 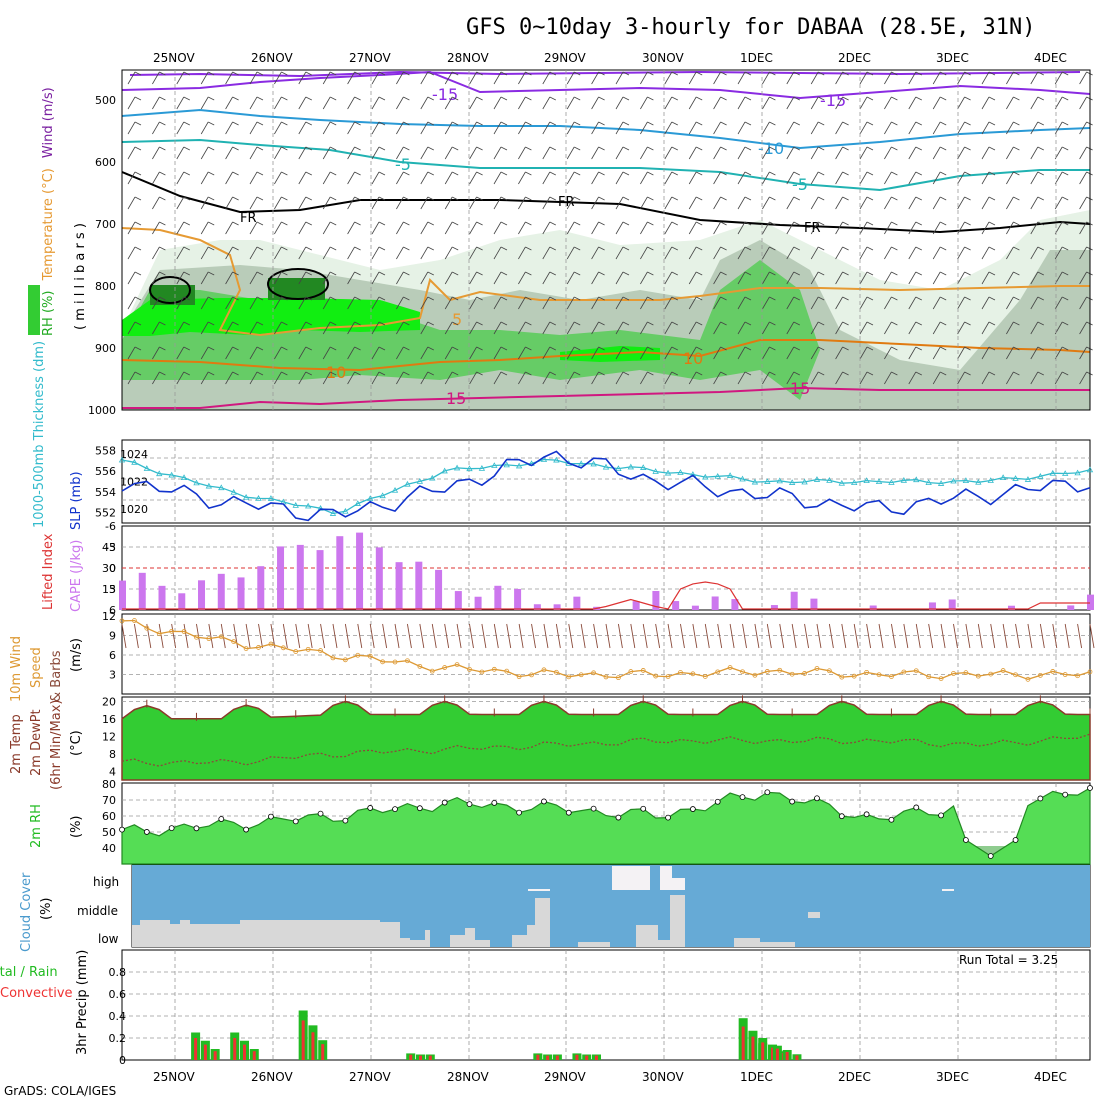 What do you see at coordinates (106, 882) in the screenshot?
I see `cloud-level-high: high` at bounding box center [106, 882].